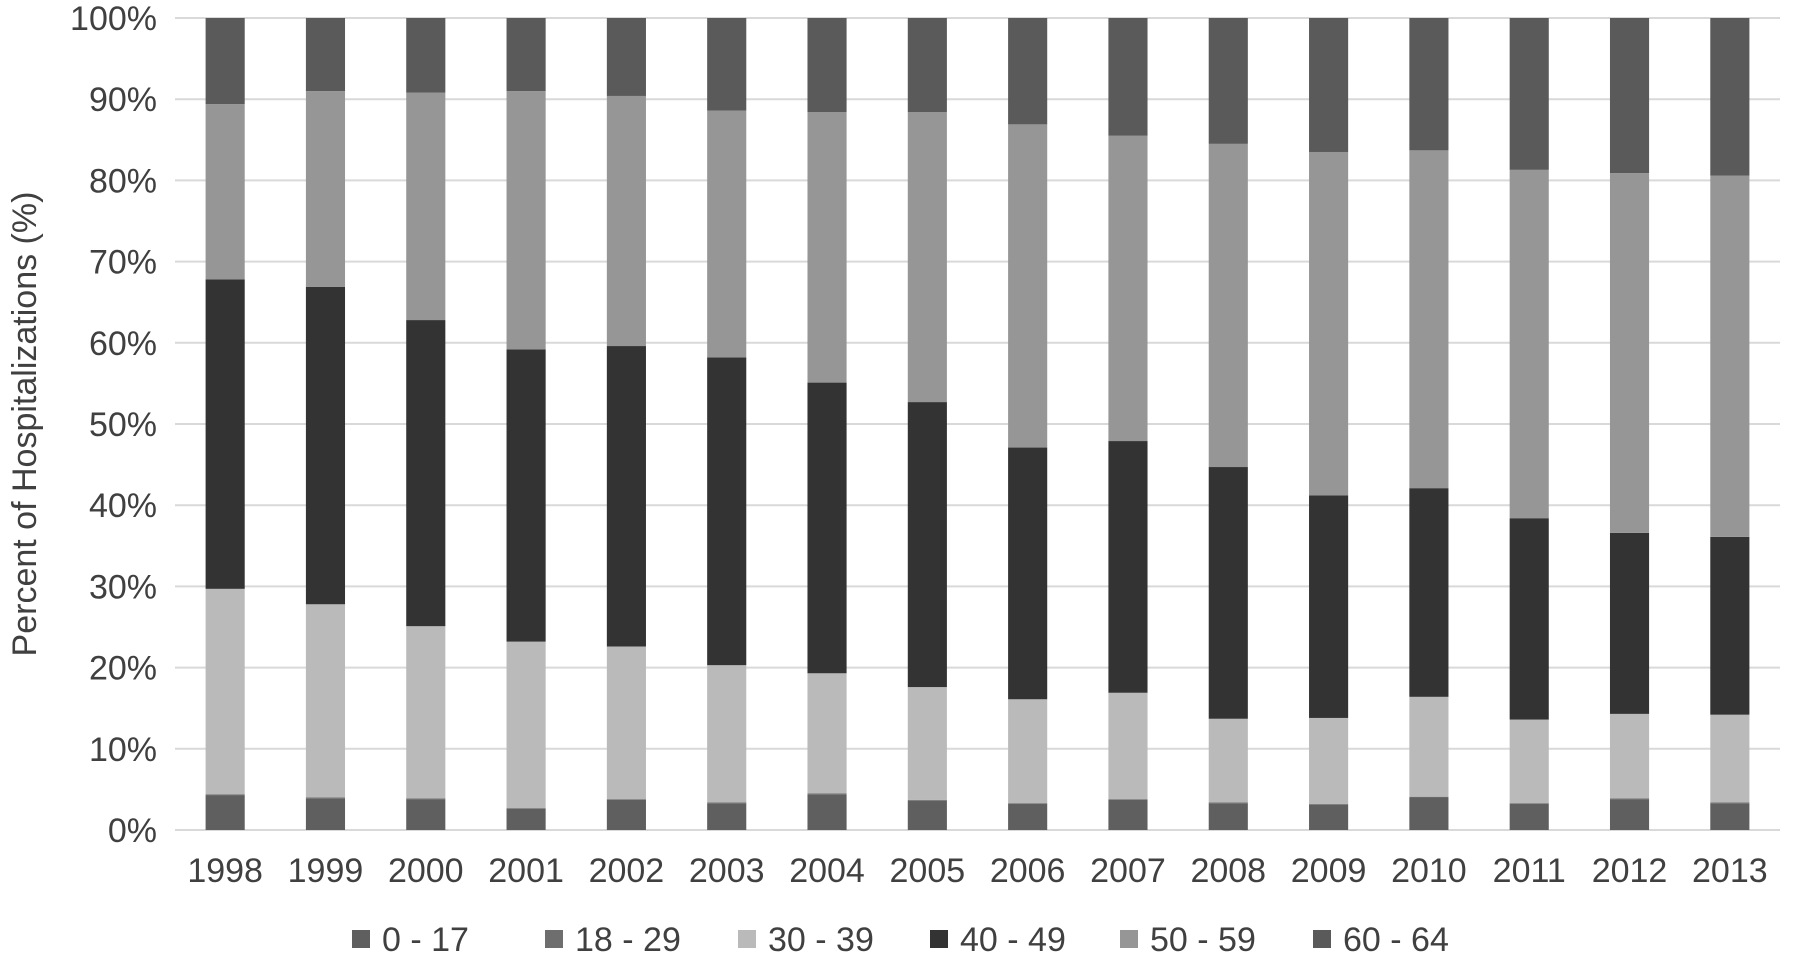 The image size is (1800, 980). Describe the element at coordinates (123, 506) in the screenshot. I see `y-tick-label: 40%` at that location.